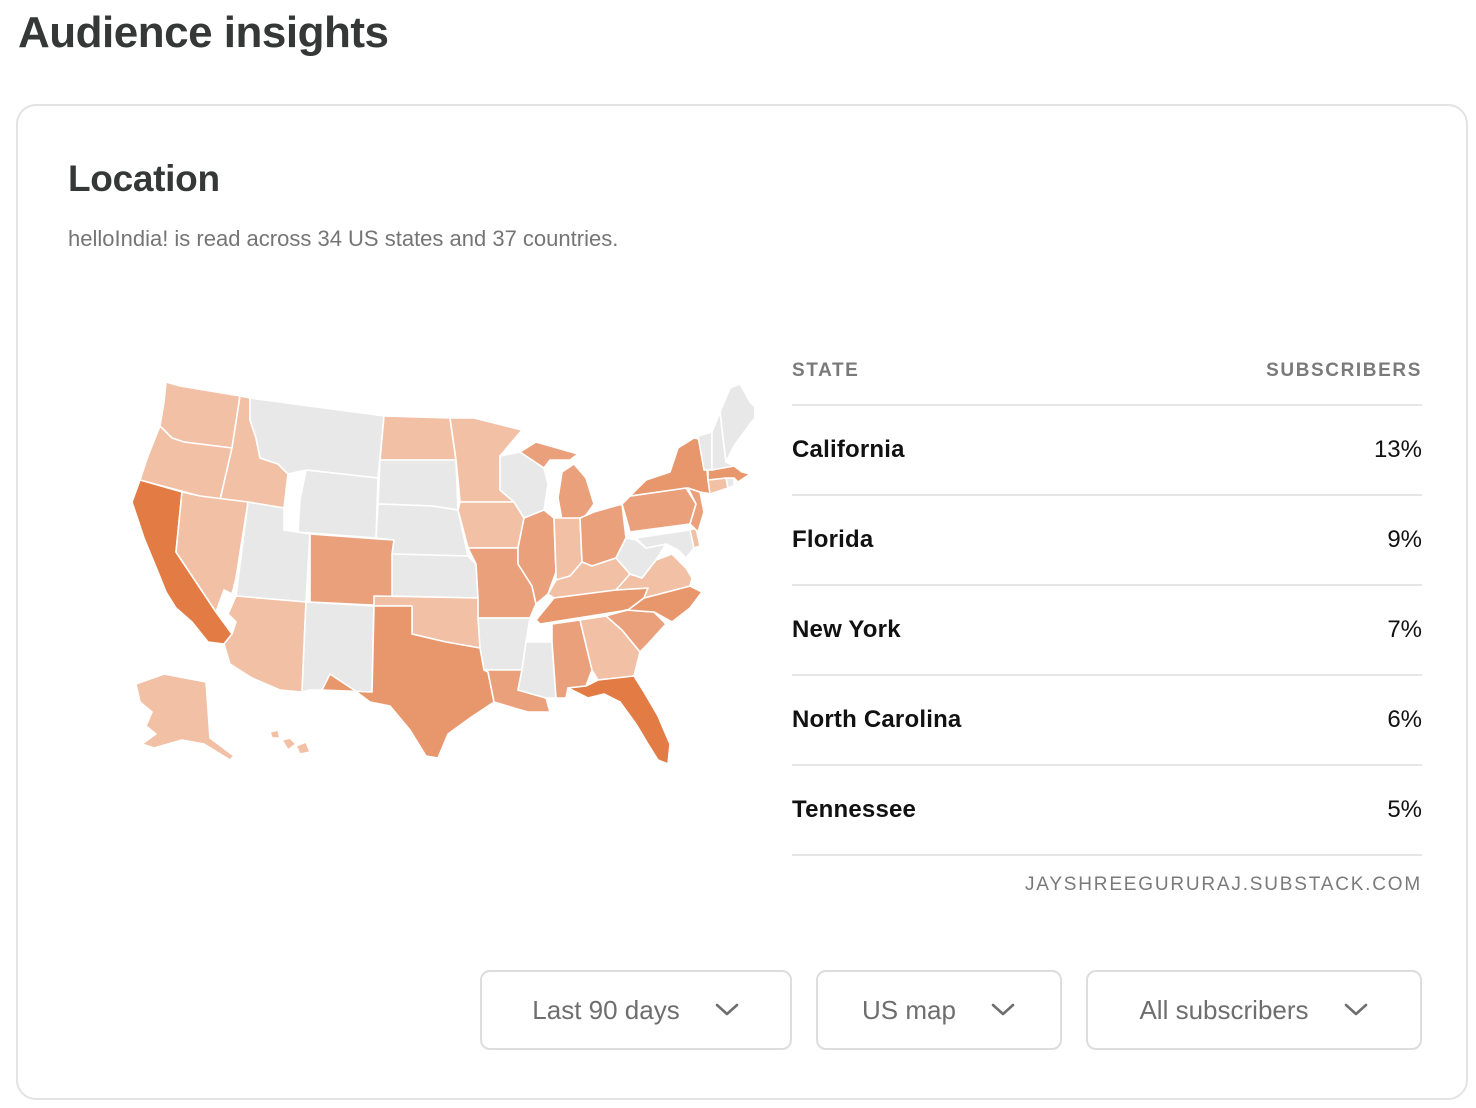  What do you see at coordinates (619, 720) in the screenshot?
I see `state-fl` at bounding box center [619, 720].